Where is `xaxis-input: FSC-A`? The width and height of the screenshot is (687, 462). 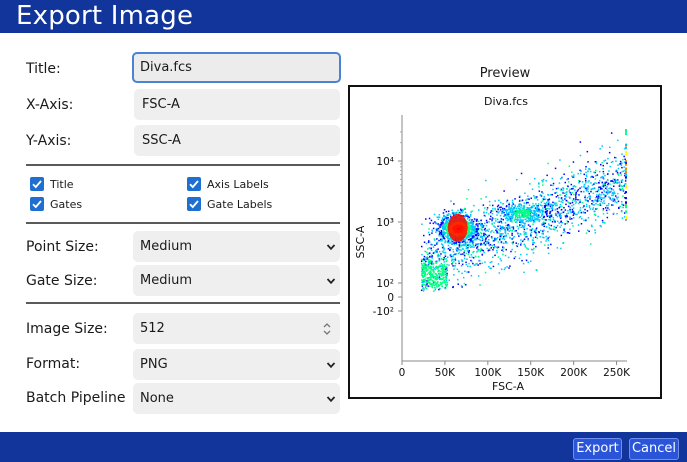
xaxis-input: FSC-A is located at coordinates (237, 104).